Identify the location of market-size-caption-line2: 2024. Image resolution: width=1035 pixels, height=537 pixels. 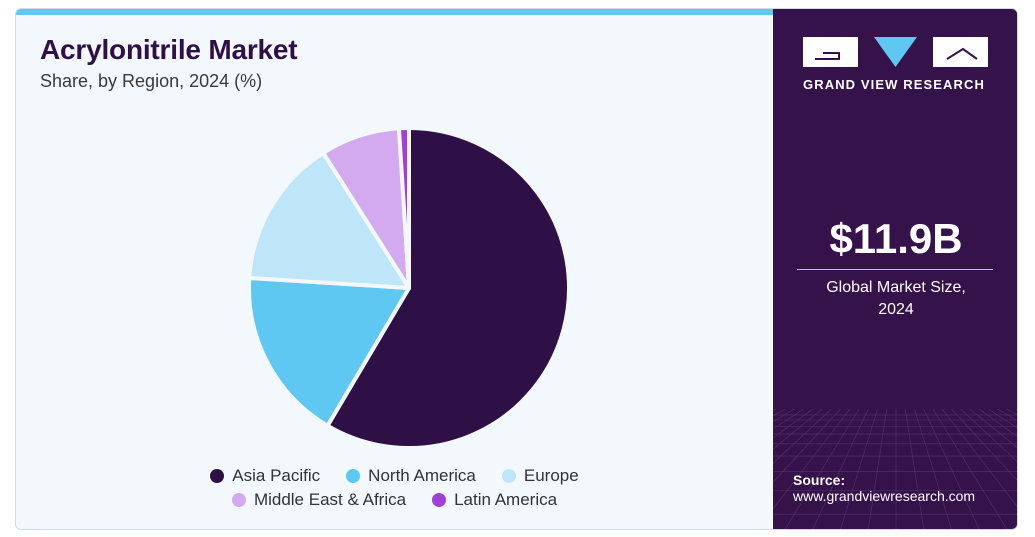
(896, 309).